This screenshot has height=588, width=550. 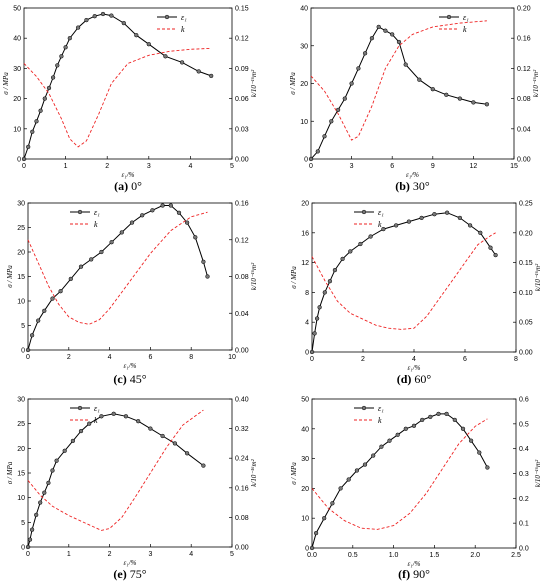 What do you see at coordinates (307, 293) in the screenshot?
I see `y-tick-label: 8` at bounding box center [307, 293].